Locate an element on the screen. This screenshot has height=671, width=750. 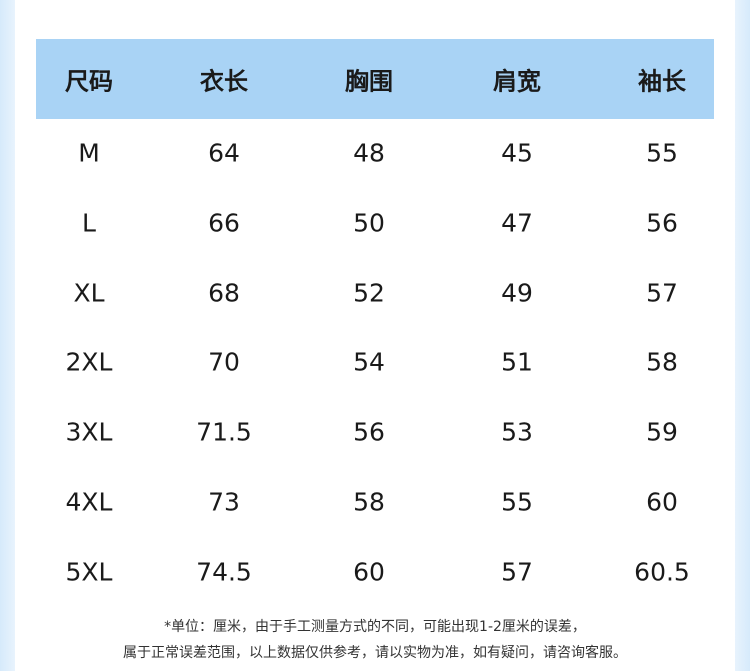
table-cell: 52 is located at coordinates (369, 293).